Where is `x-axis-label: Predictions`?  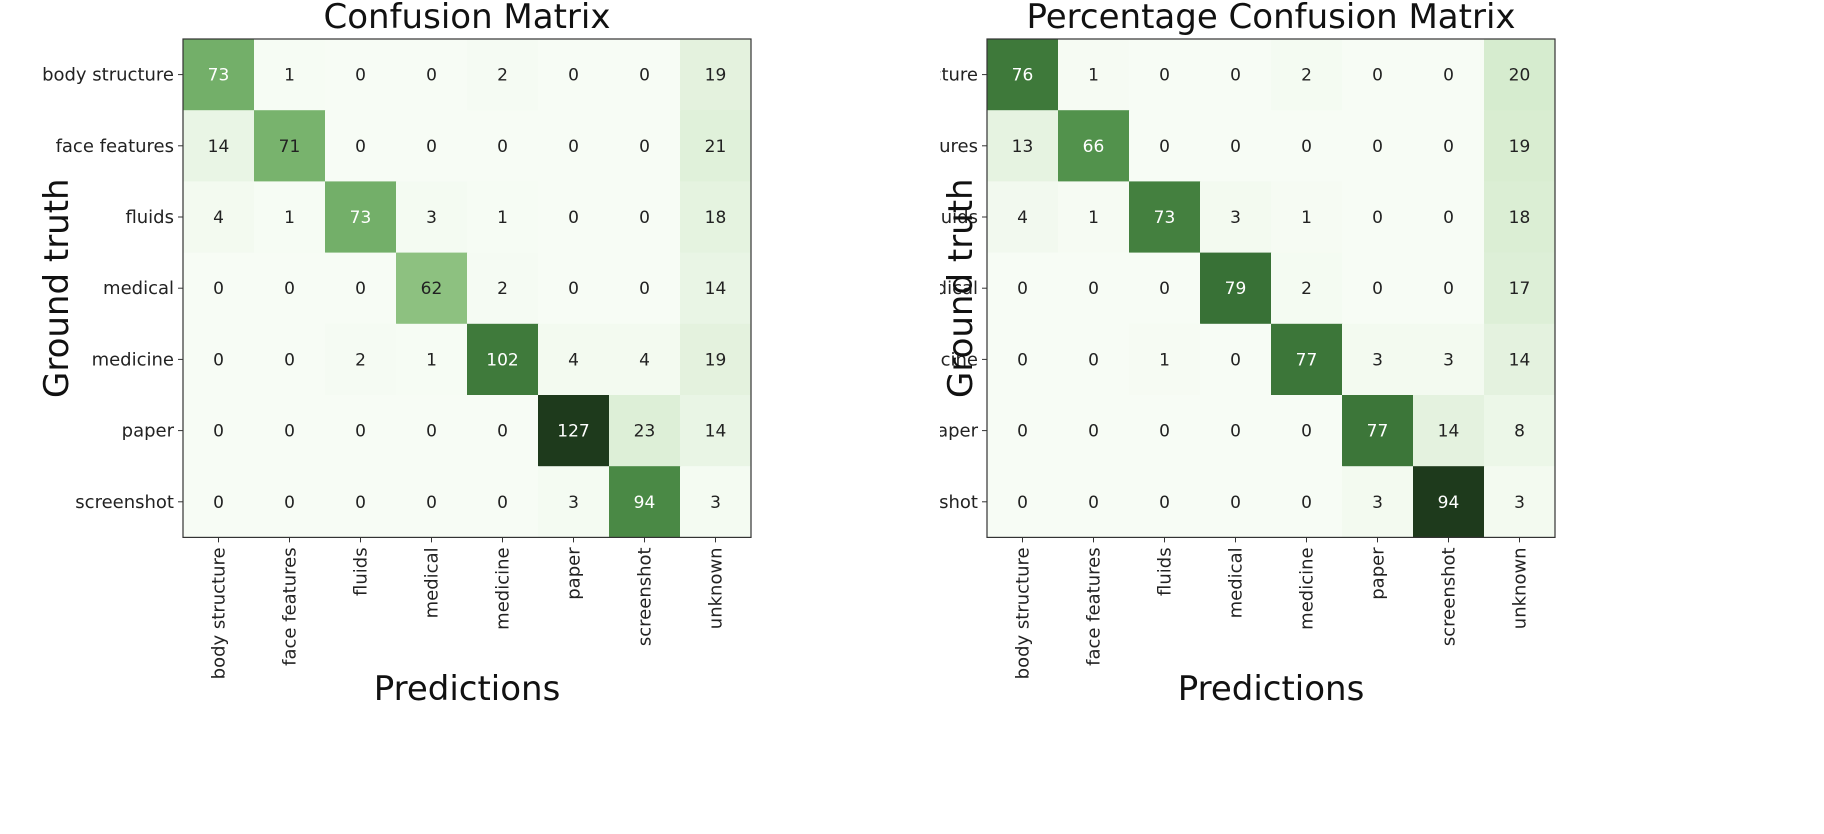 x-axis-label: Predictions is located at coordinates (467, 689).